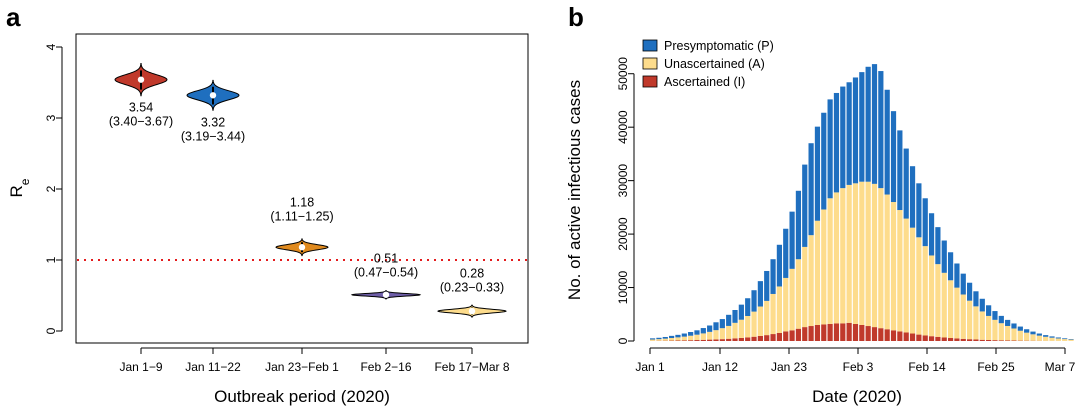  Describe the element at coordinates (302, 367) in the screenshot. I see `x-tick-label: Jan 23−Feb 1` at that location.